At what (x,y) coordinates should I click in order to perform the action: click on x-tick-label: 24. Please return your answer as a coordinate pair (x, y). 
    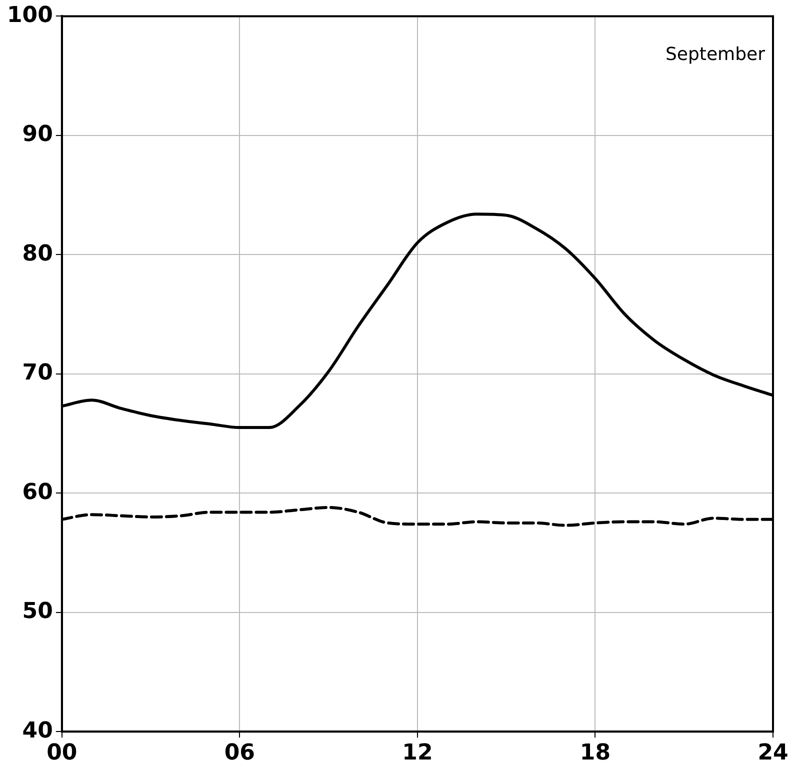
    Looking at the image, I should click on (773, 753).